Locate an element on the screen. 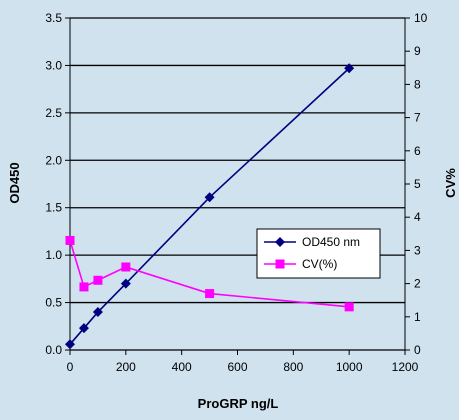 This screenshot has width=459, height=420. x-axis-title: ProGRP ng/L is located at coordinates (238, 403).